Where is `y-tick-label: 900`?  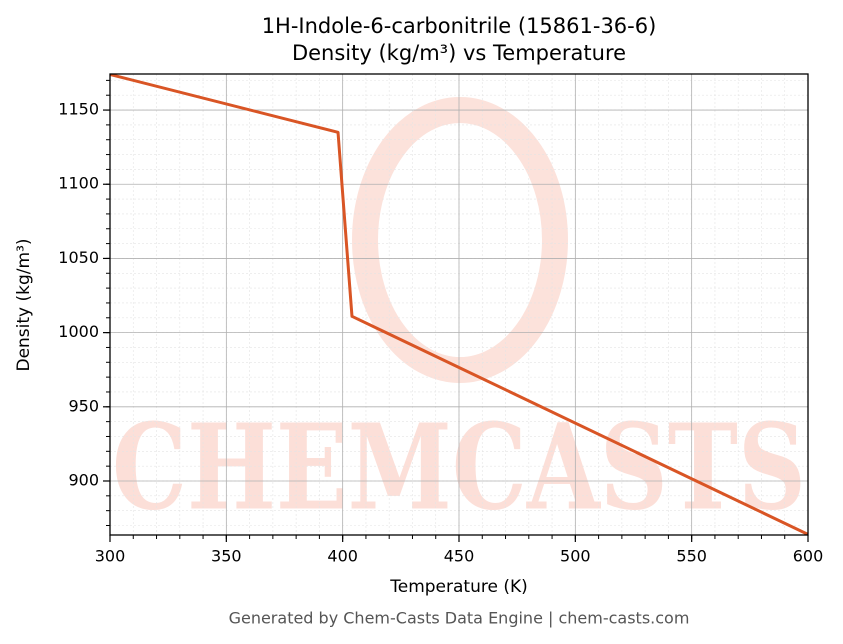
y-tick-label: 900 is located at coordinates (83, 479).